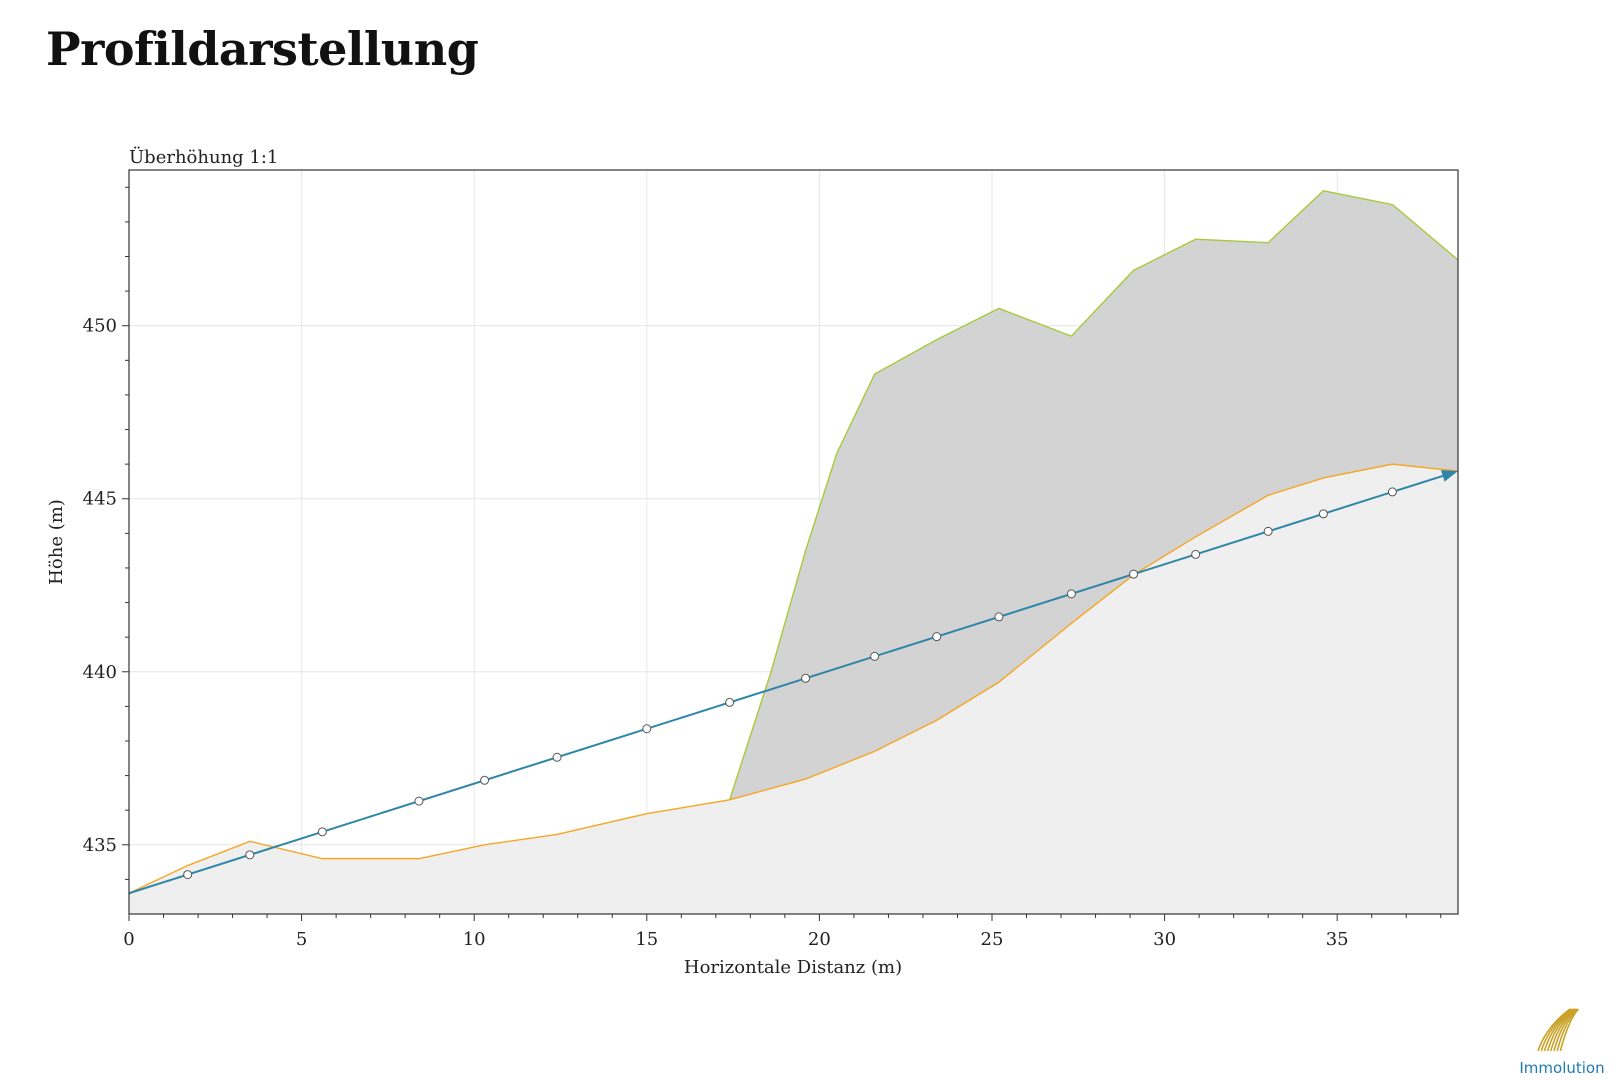 The height and width of the screenshot is (1080, 1616). Describe the element at coordinates (992, 939) in the screenshot. I see `x-tick-label: 25` at that location.